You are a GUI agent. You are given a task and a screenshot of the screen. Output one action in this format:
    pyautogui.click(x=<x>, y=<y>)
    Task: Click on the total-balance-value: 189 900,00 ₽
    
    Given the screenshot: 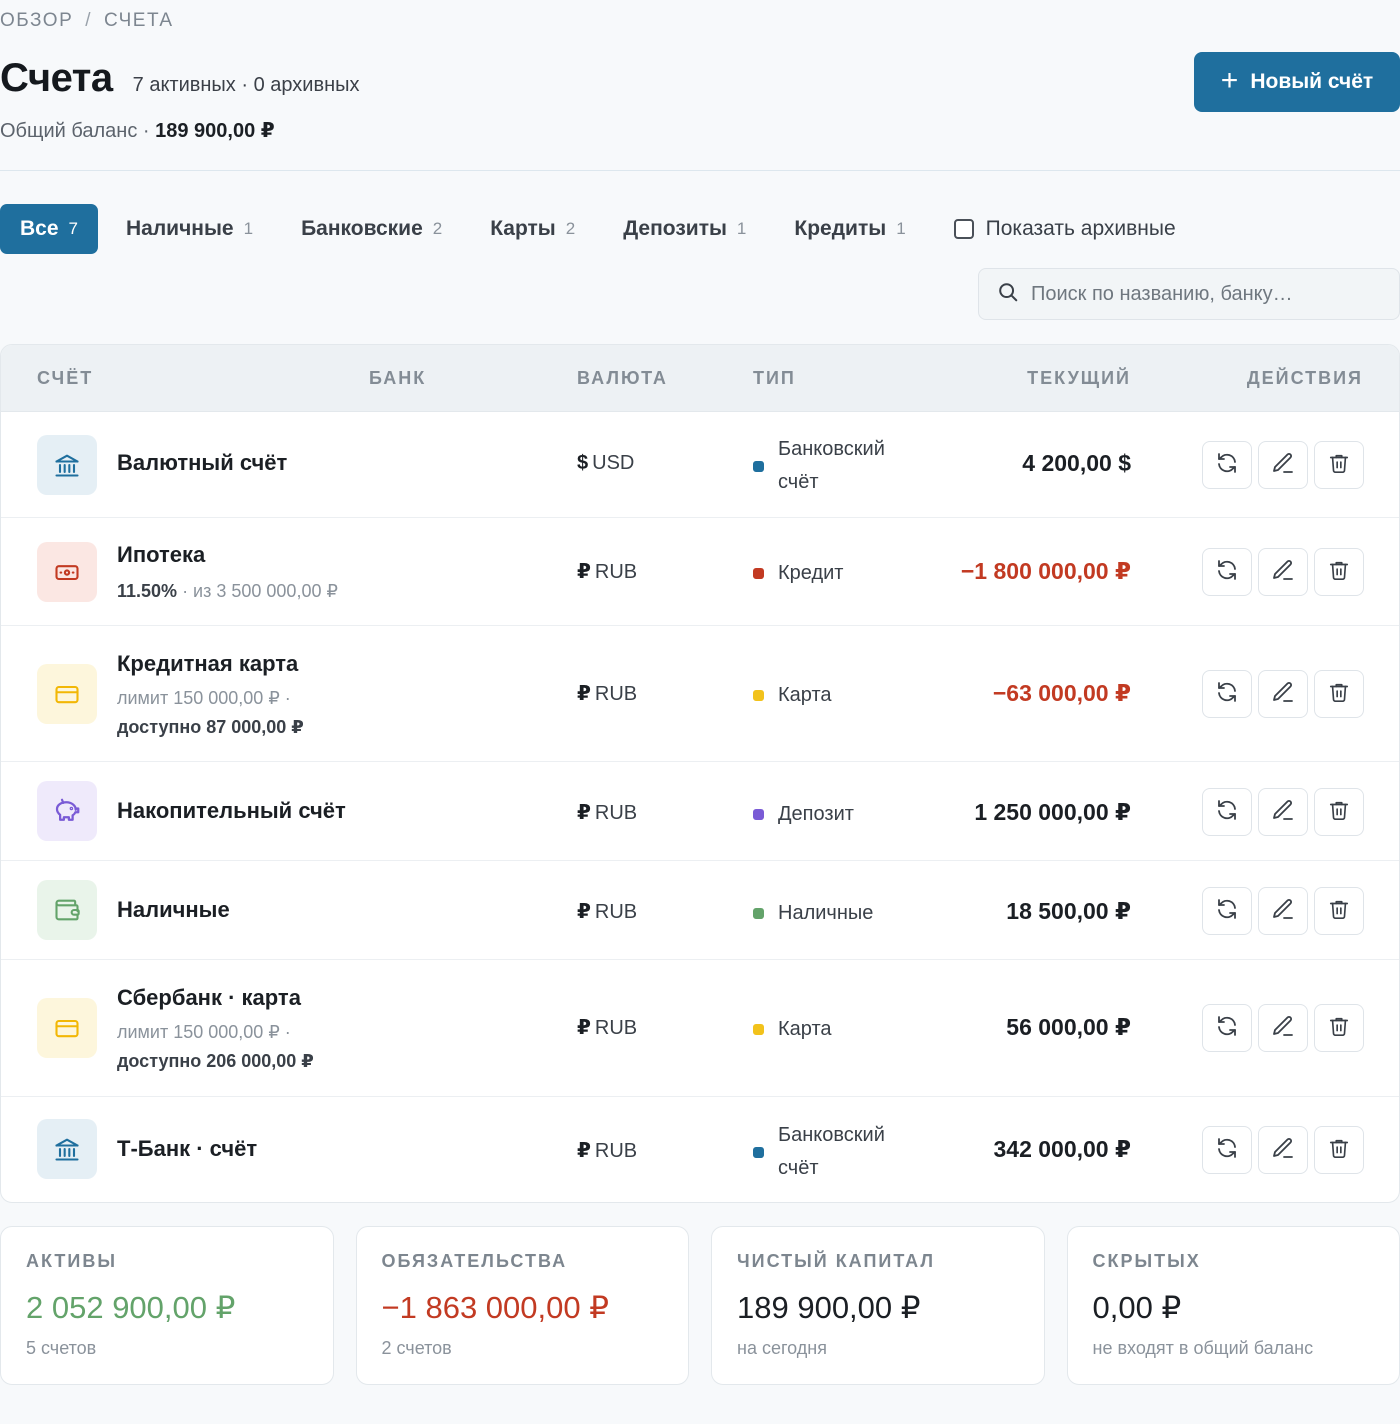 What is the action you would take?
    pyautogui.click(x=215, y=131)
    